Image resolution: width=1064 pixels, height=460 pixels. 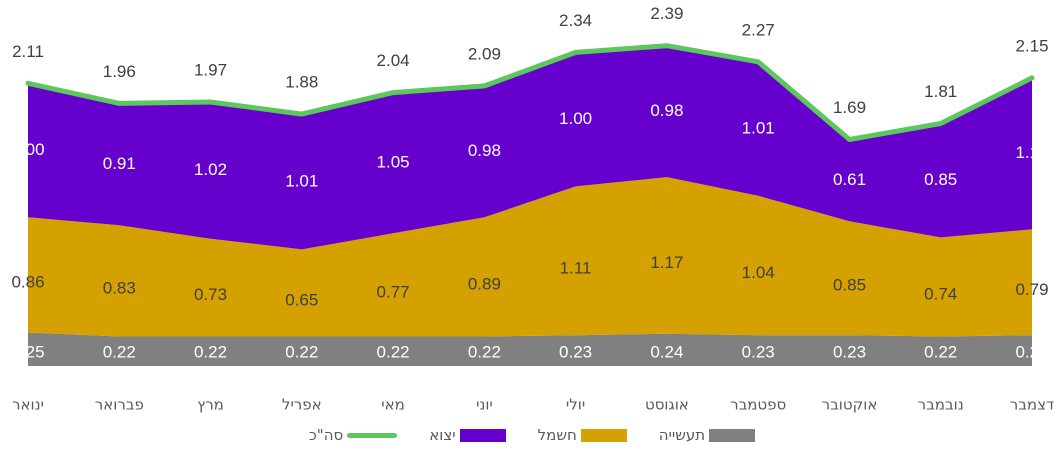 What do you see at coordinates (119, 287) in the screenshot?
I see `data-label-electricity: 0.83` at bounding box center [119, 287].